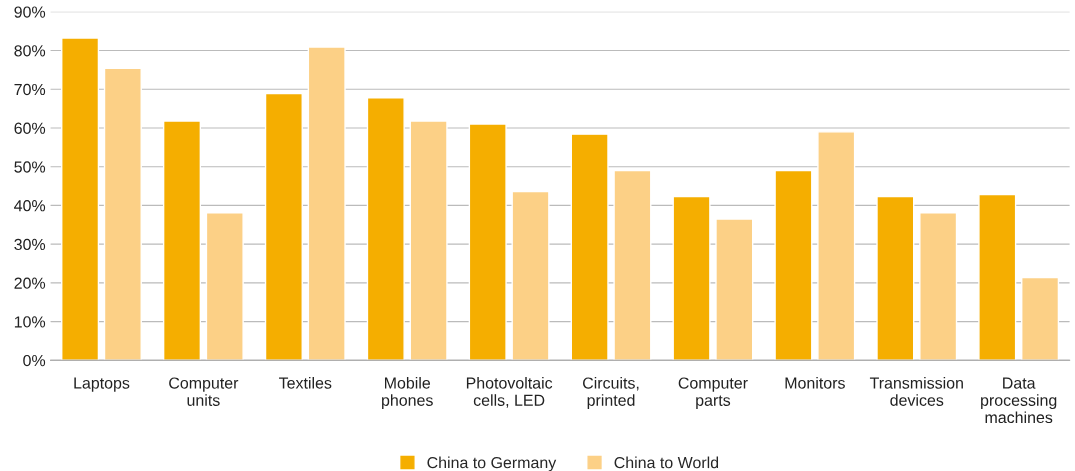  What do you see at coordinates (30, 167) in the screenshot?
I see `y-tick-label: 50%` at bounding box center [30, 167].